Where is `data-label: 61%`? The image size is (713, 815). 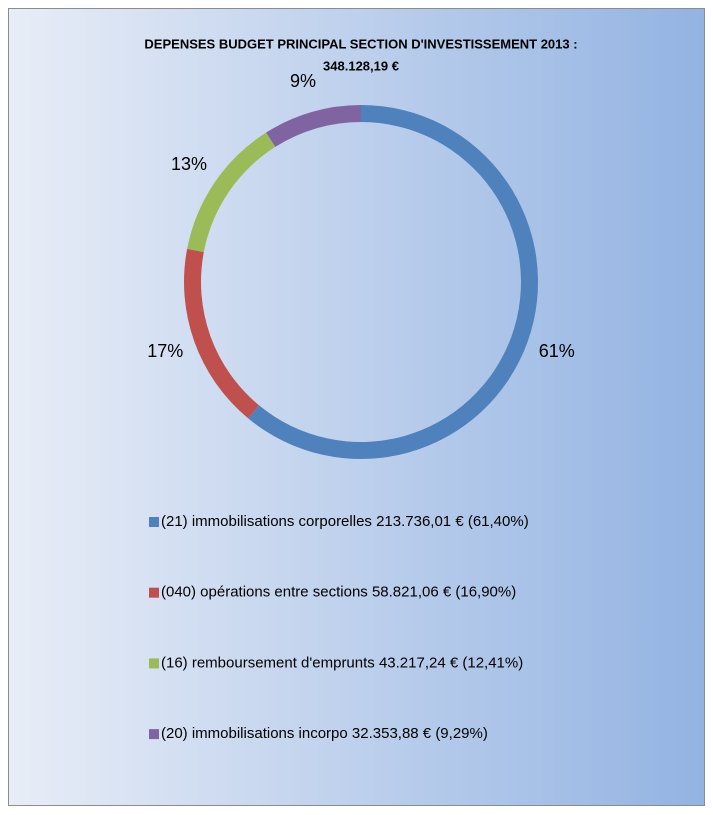
data-label: 61% is located at coordinates (557, 351).